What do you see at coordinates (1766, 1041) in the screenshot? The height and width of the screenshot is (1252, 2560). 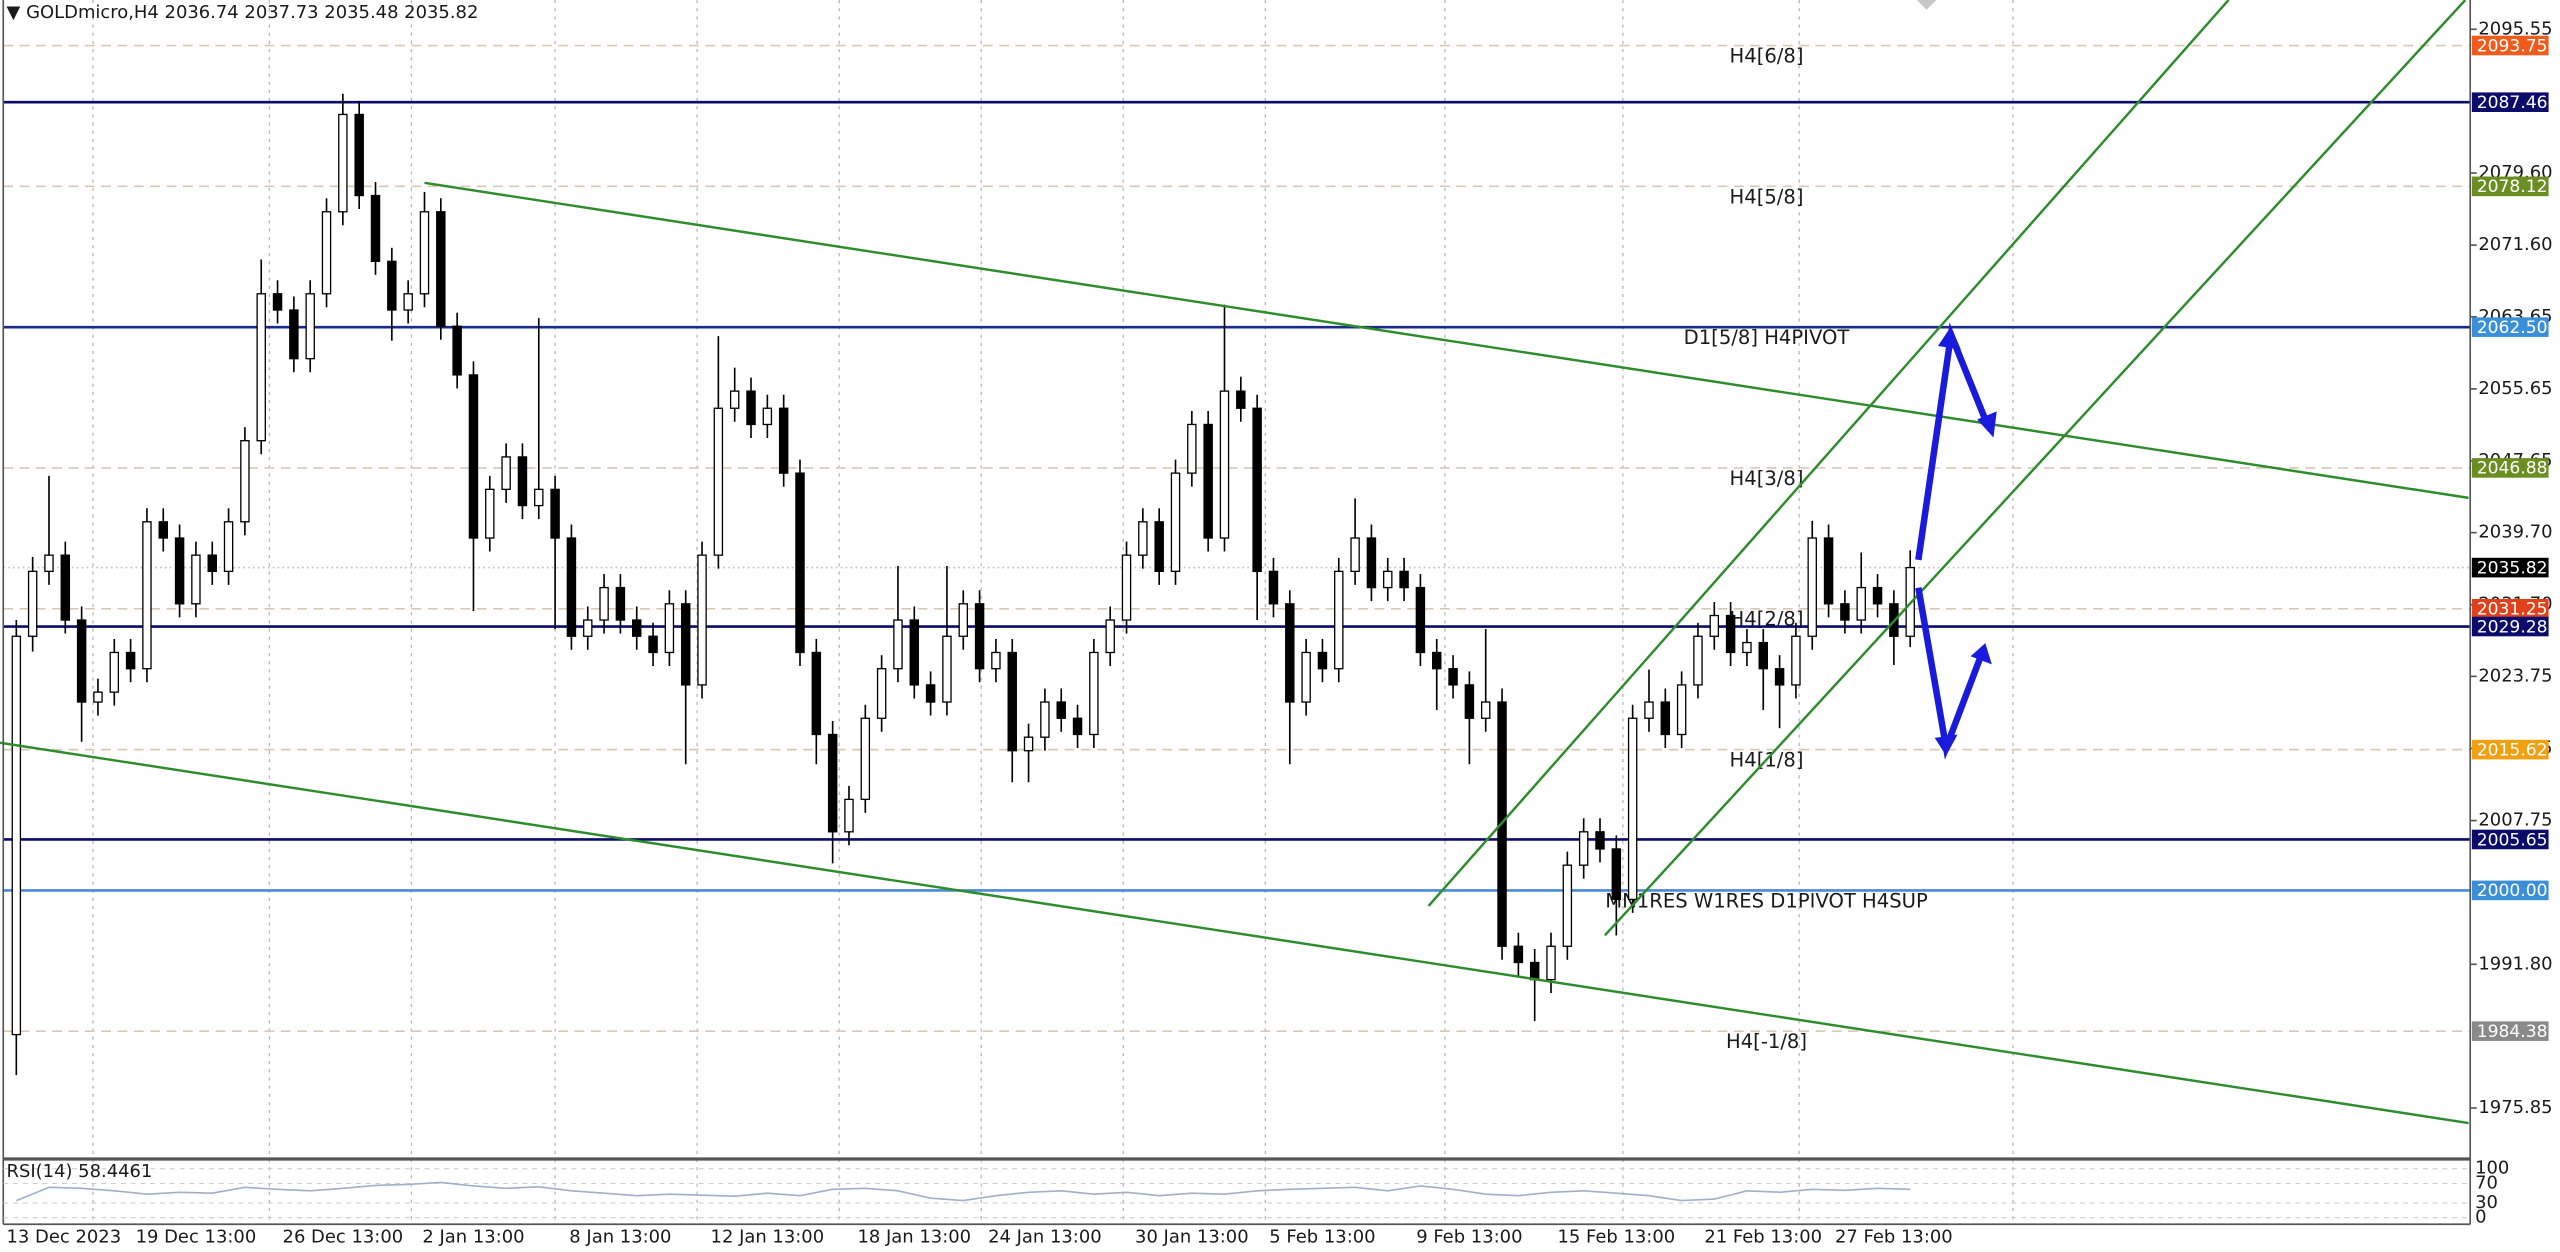 I see `level-label: H4[-1/8]` at bounding box center [1766, 1041].